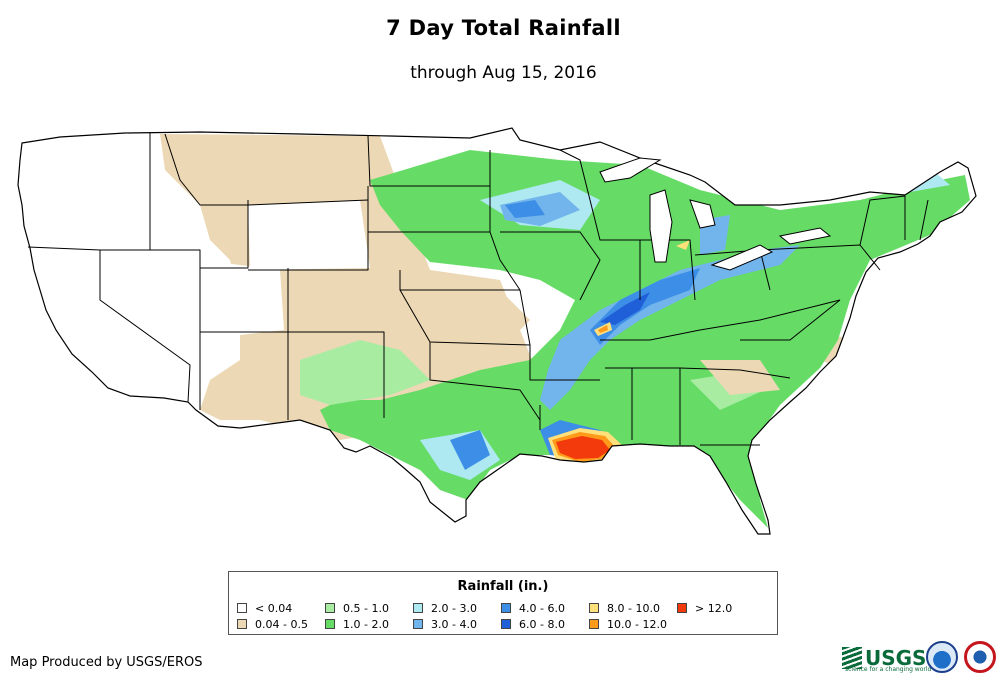 The height and width of the screenshot is (691, 1007). I want to click on legend-item: 3.0 - 4.0, so click(445, 624).